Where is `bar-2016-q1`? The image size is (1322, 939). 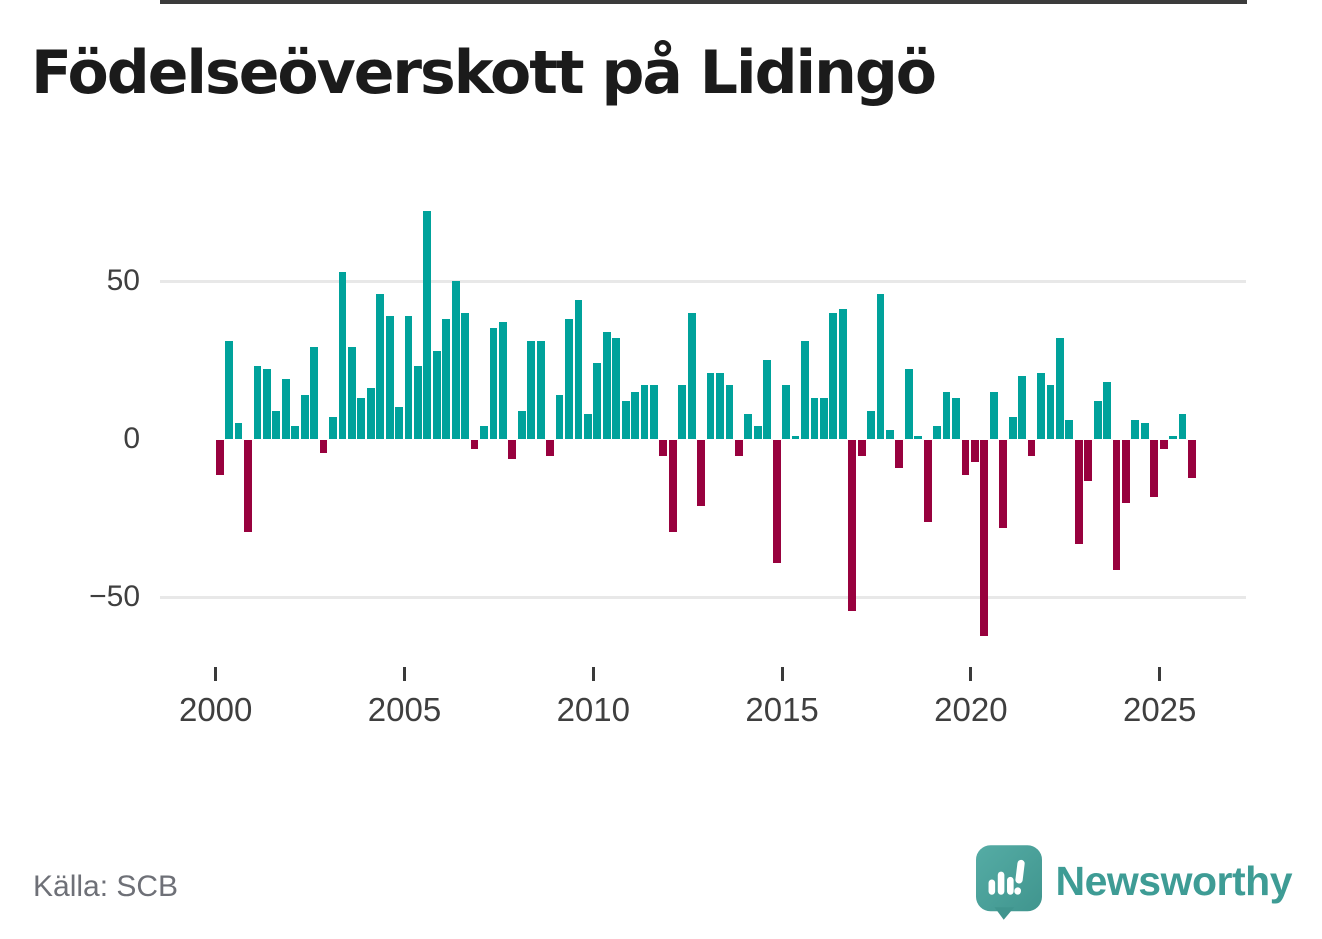
bar-2016-q1 is located at coordinates (823, 418).